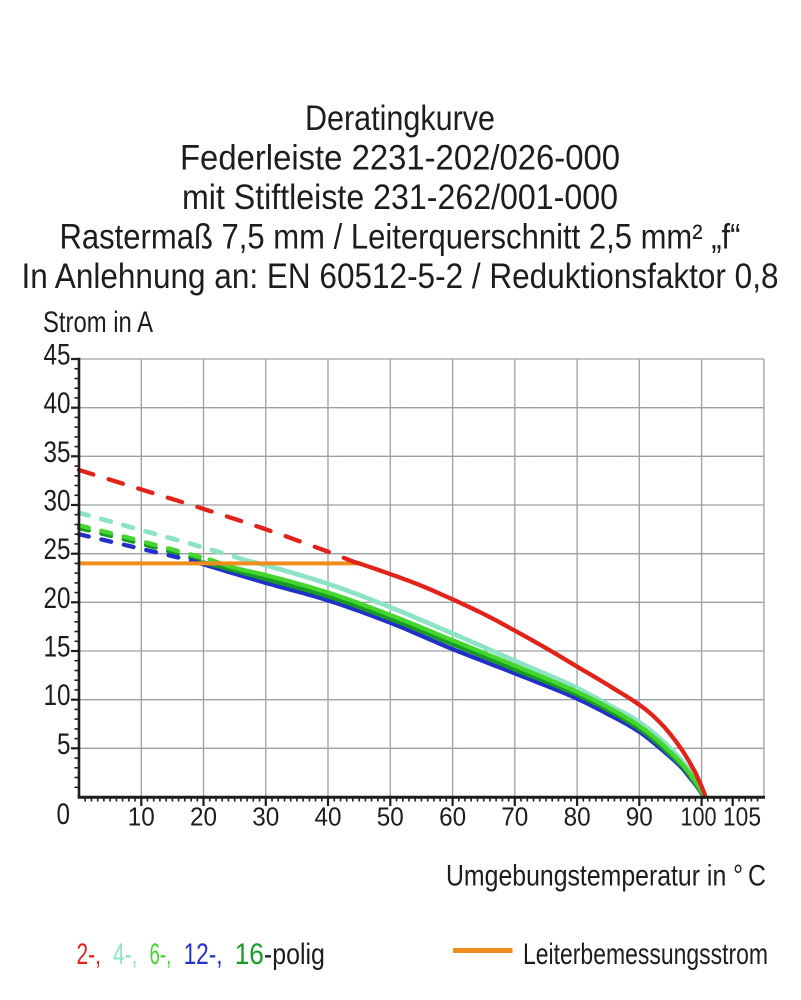 This screenshot has width=801, height=1000. What do you see at coordinates (452, 818) in the screenshot?
I see `svg-text: 60` at bounding box center [452, 818].